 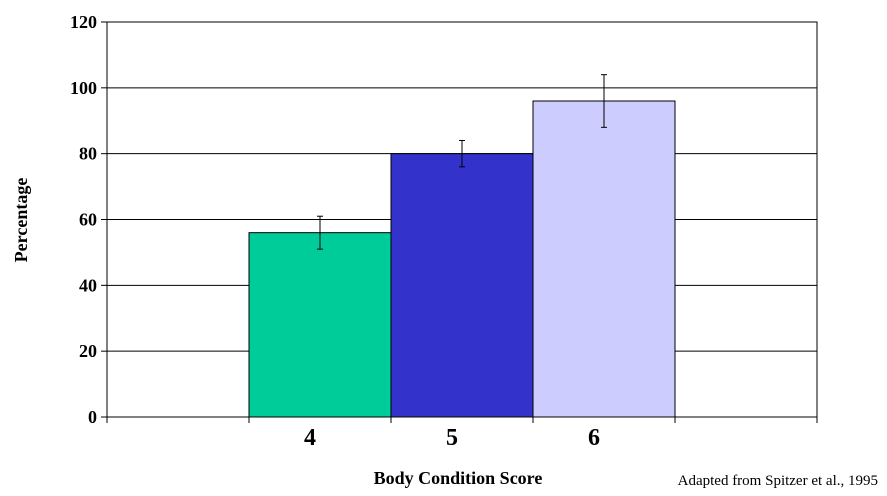 What do you see at coordinates (88, 351) in the screenshot?
I see `y-tick-label: 20` at bounding box center [88, 351].